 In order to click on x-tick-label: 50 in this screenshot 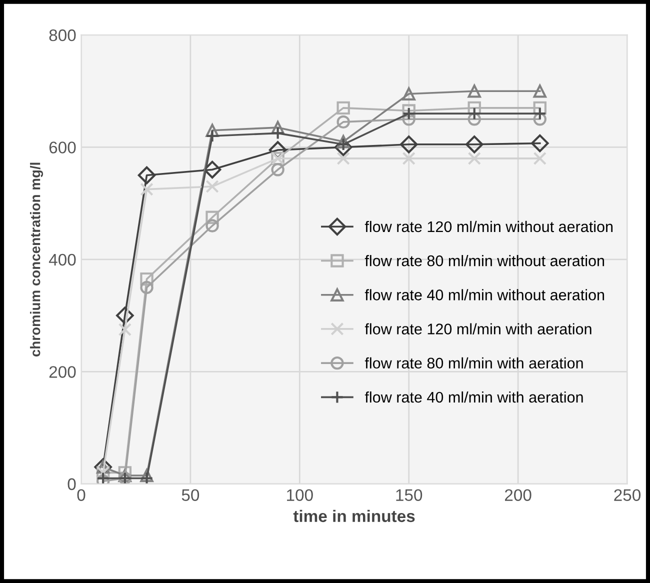, I will do `click(191, 495)`.